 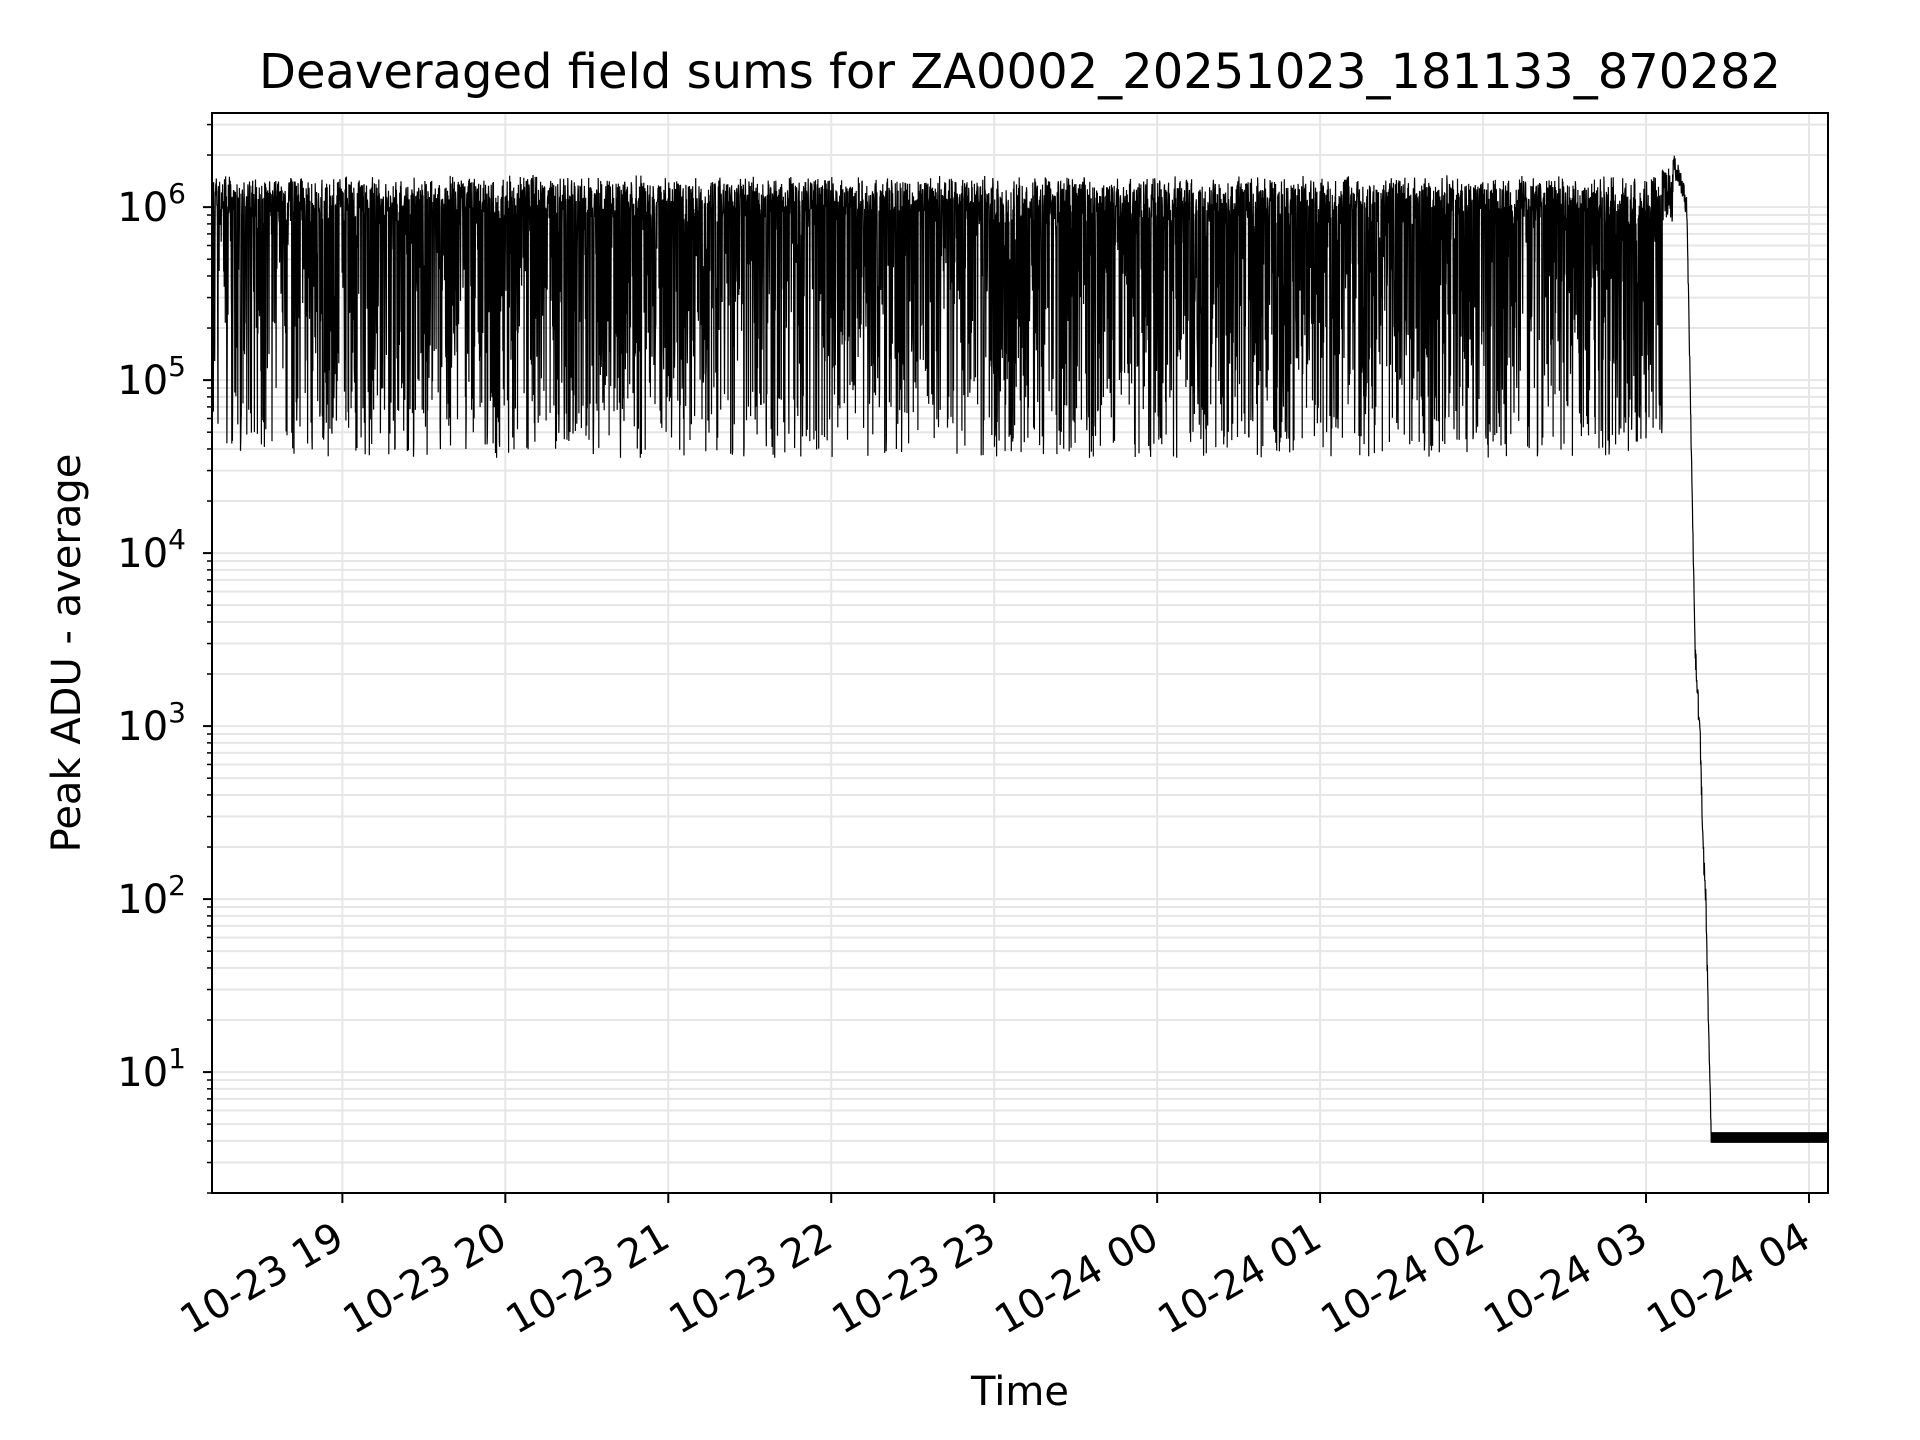 I want to click on y-axis-ticks: 10¹ 10² 10³ 10⁴ 10⁵ 10⁶, so click(x=164, y=658).